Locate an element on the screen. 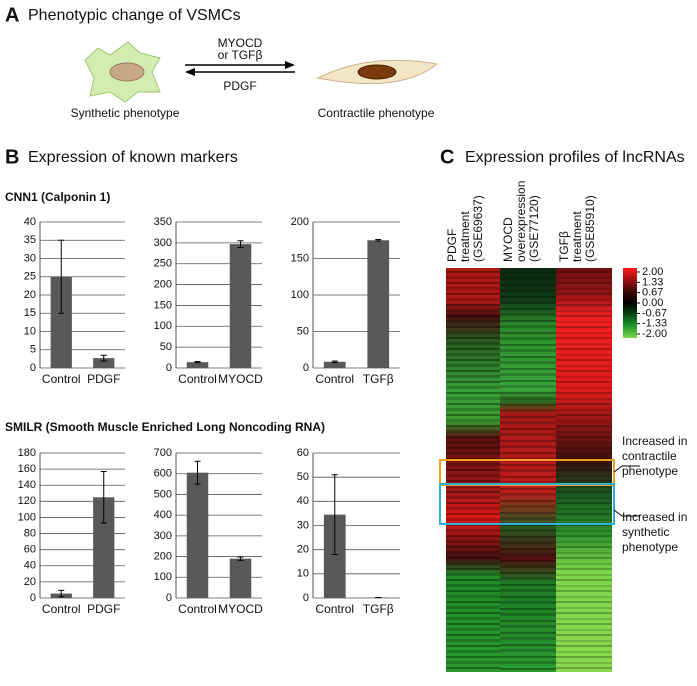 The height and width of the screenshot is (686, 697). cell-caption: Synthetic phenotype is located at coordinates (125, 113).